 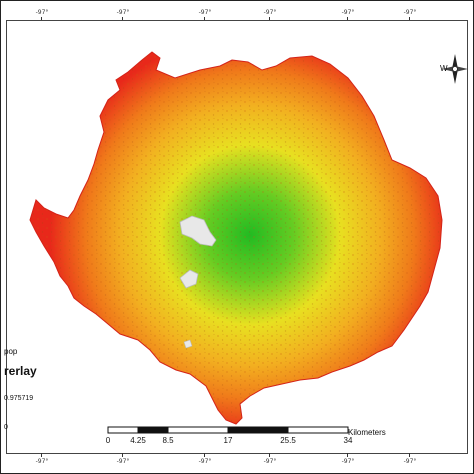 What do you see at coordinates (11, 351) in the screenshot?
I see `legend-field-label: pop` at bounding box center [11, 351].